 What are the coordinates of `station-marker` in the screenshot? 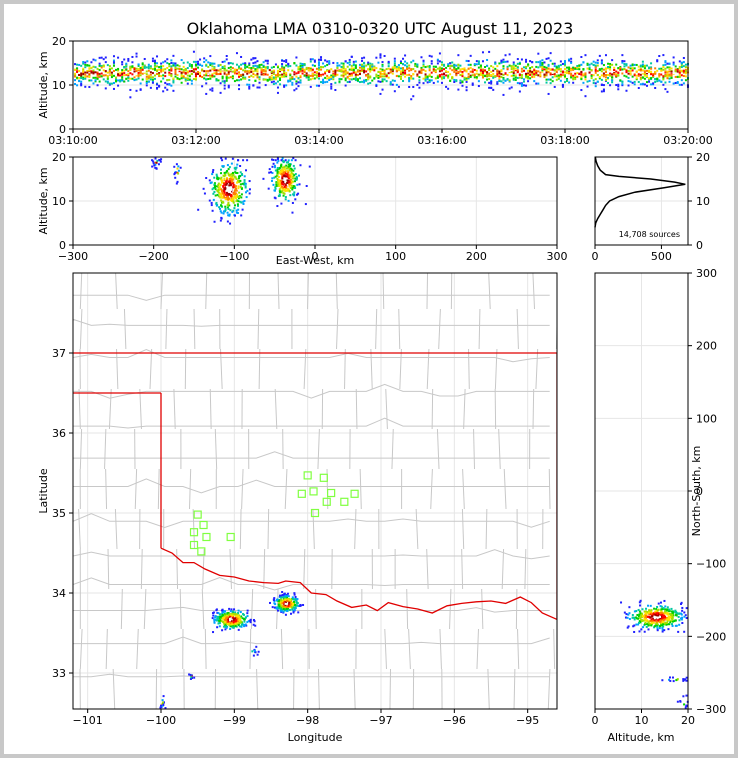 It's located at (194, 545).